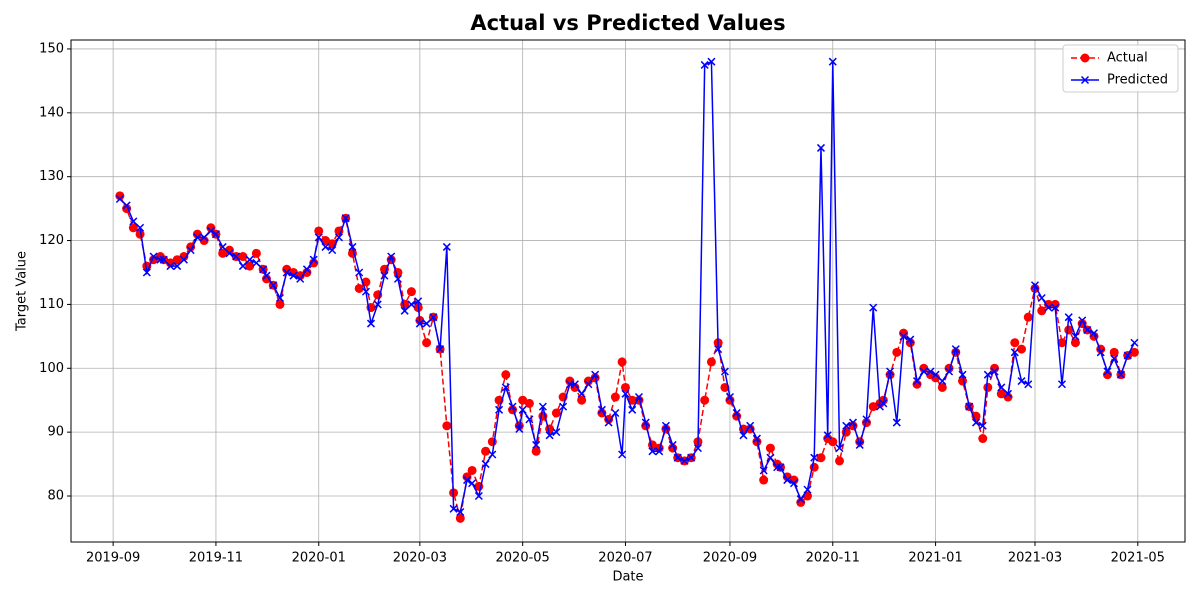 The height and width of the screenshot is (600, 1200). Describe the element at coordinates (833, 558) in the screenshot. I see `x-tick-label: 2020-11` at that location.